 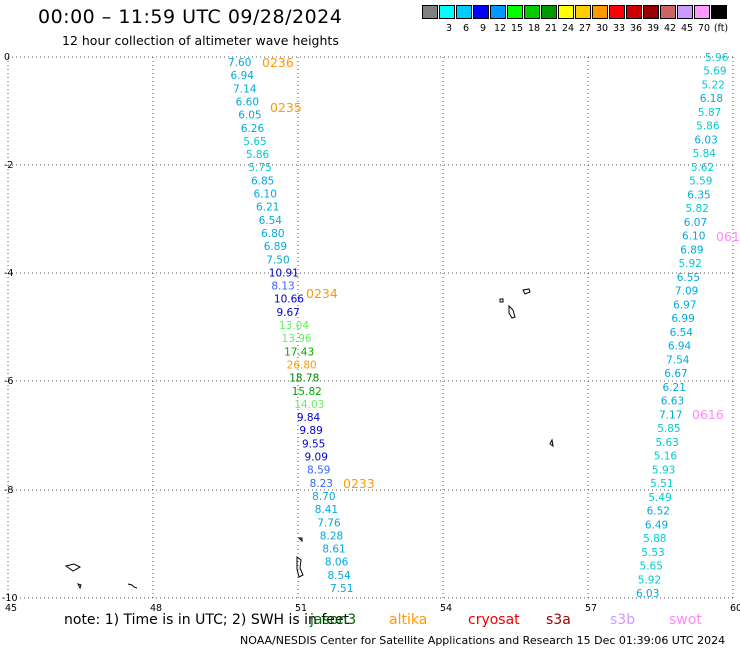 What do you see at coordinates (684, 305) in the screenshot?
I see `wave-height-value: 6.97` at bounding box center [684, 305].